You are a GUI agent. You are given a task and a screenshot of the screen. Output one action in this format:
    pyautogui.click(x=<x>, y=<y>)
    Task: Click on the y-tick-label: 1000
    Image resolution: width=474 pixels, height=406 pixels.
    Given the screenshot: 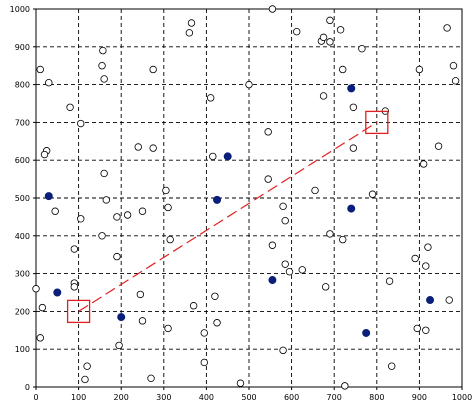 What is the action you would take?
    pyautogui.click(x=20, y=9)
    